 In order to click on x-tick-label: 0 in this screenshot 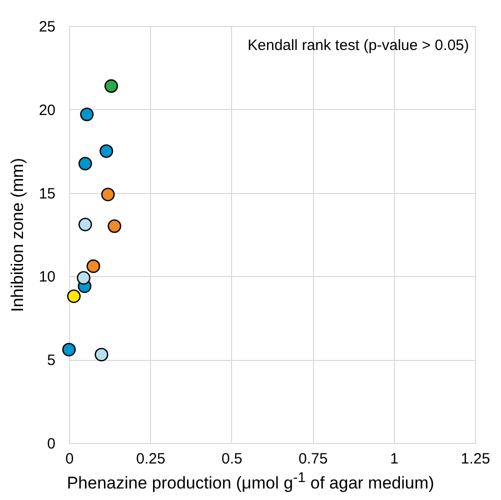, I will do `click(69, 459)`.